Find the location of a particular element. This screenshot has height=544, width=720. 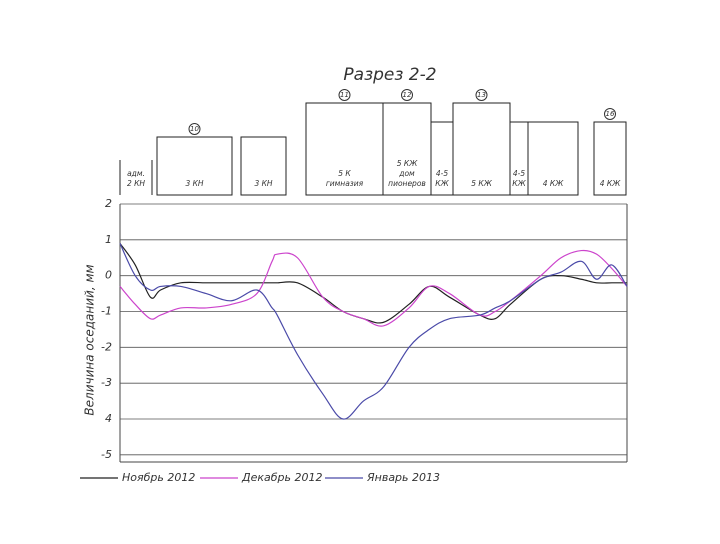

y-tick-label: 0 is located at coordinates (108, 275).